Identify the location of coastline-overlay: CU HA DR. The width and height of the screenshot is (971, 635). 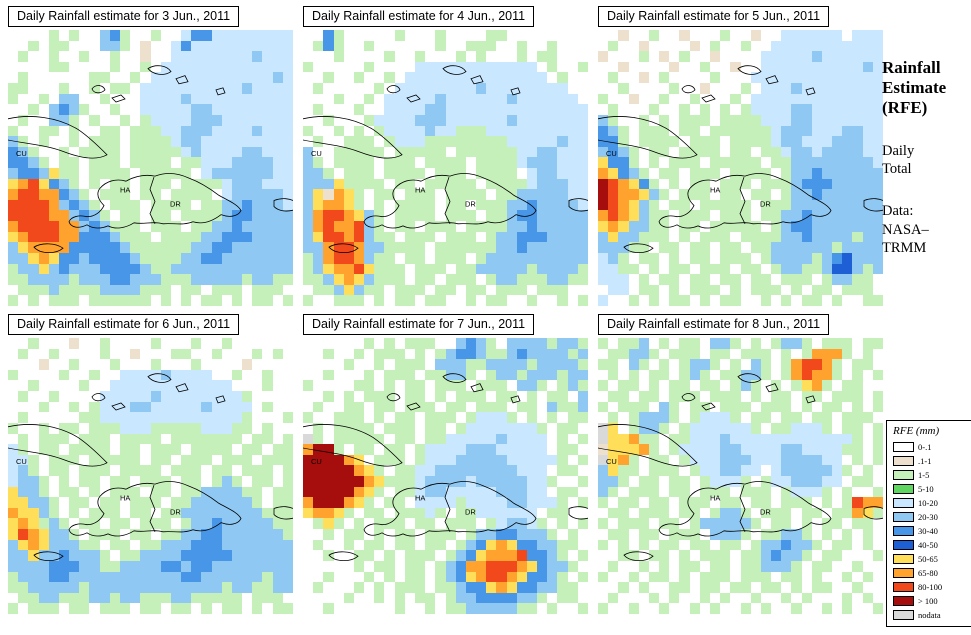
(445, 159).